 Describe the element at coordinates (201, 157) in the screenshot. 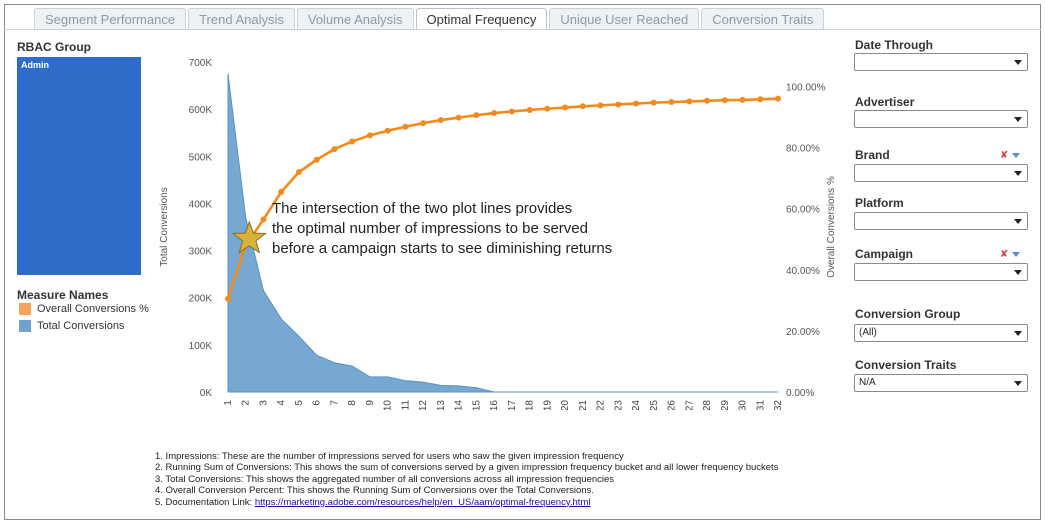

I see `y-left-tick-label: 500K` at that location.